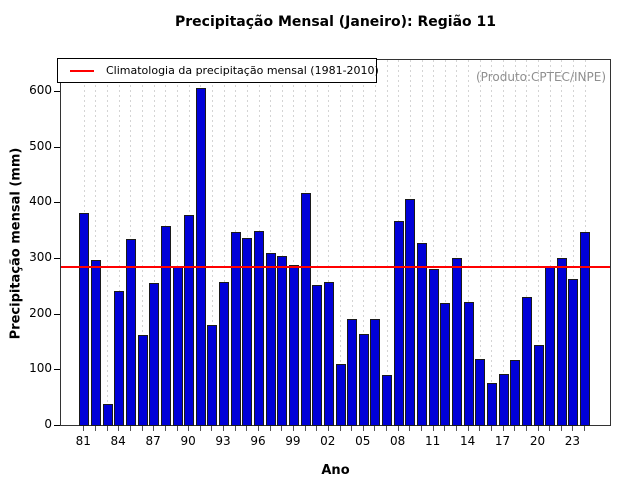 The height and width of the screenshot is (500, 640). What do you see at coordinates (118, 441) in the screenshot?
I see `x-tick-label-1984: 84` at bounding box center [118, 441].